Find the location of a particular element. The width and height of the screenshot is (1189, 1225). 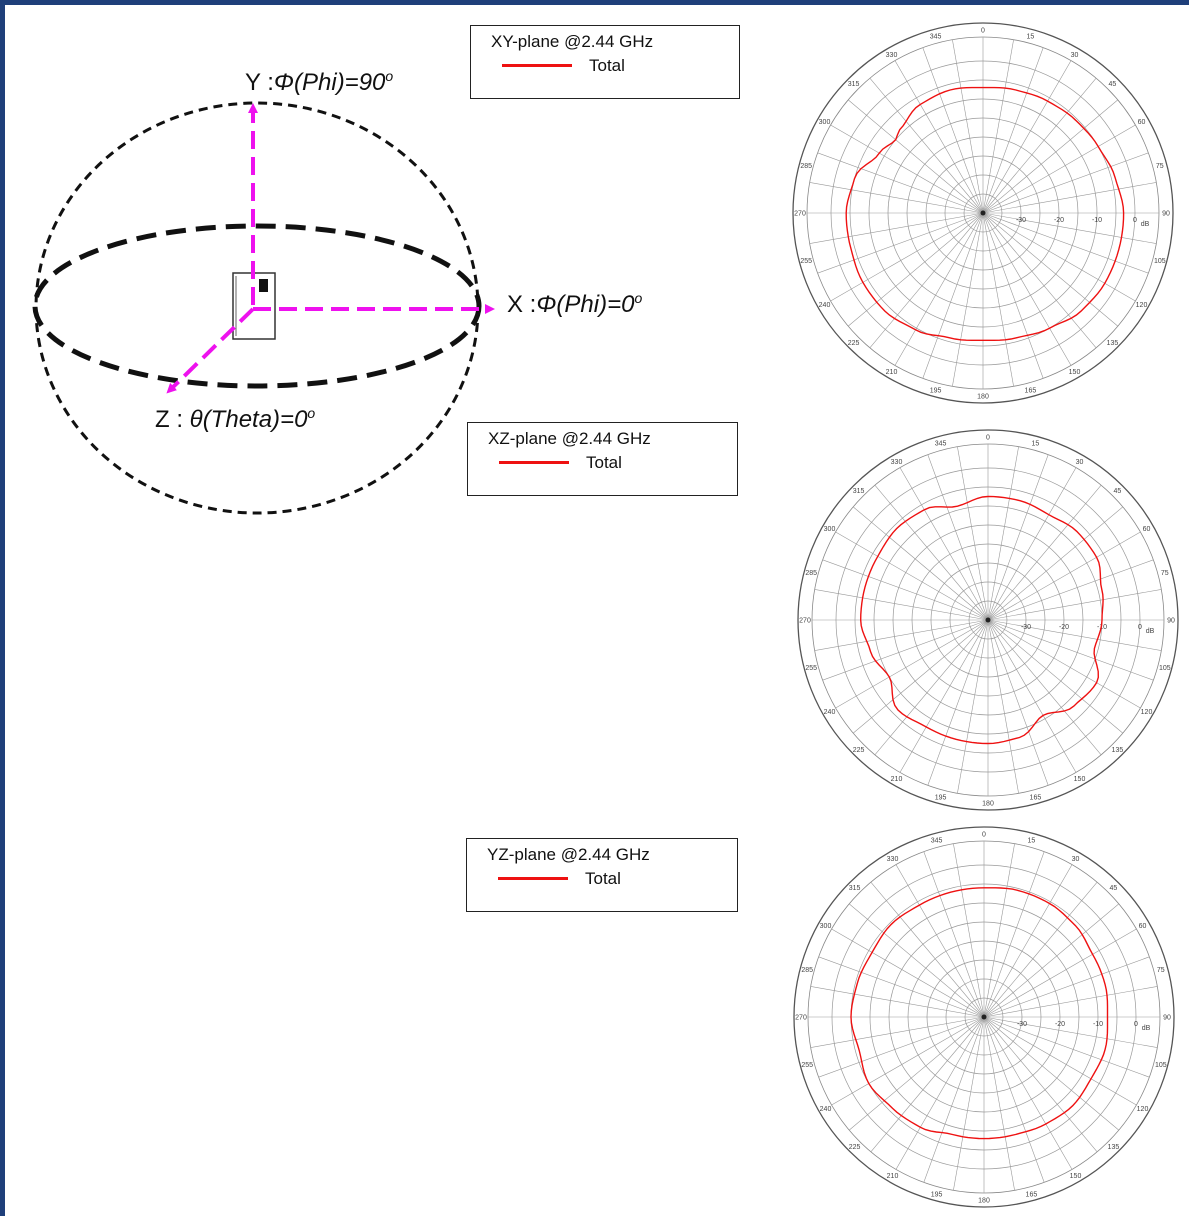

polar-radial-label: -30 is located at coordinates (1022, 1024).